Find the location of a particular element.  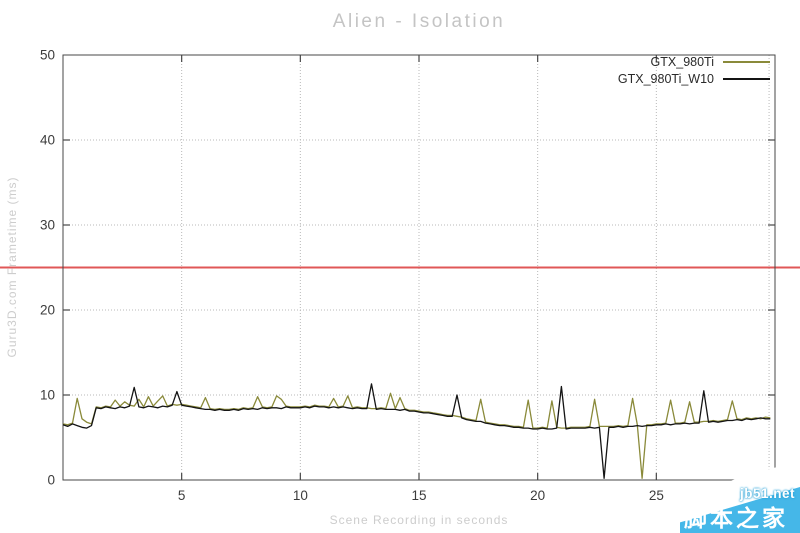

x-tick-label: 10 is located at coordinates (300, 495).